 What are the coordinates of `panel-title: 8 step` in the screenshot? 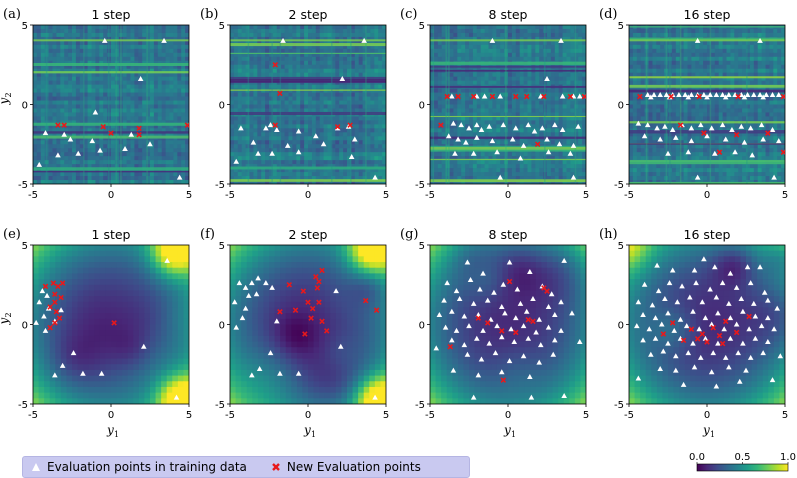 It's located at (508, 14).